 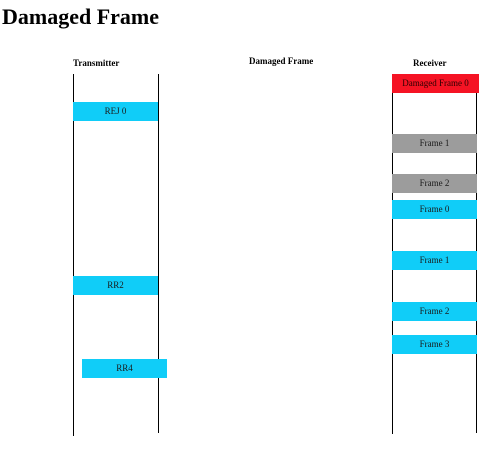 What do you see at coordinates (81, 16) in the screenshot?
I see `page-title: Damaged Frame` at bounding box center [81, 16].